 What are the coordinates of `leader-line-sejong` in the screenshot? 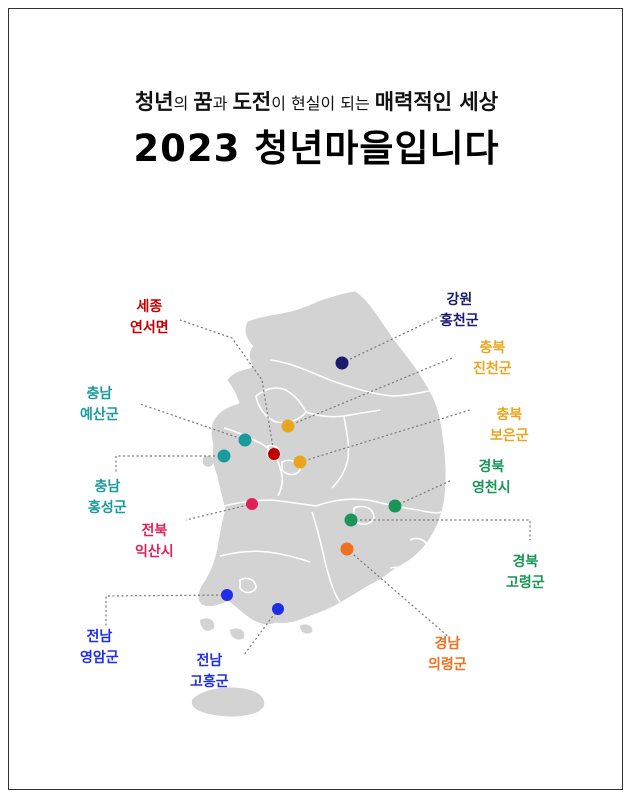 It's located at (227, 387).